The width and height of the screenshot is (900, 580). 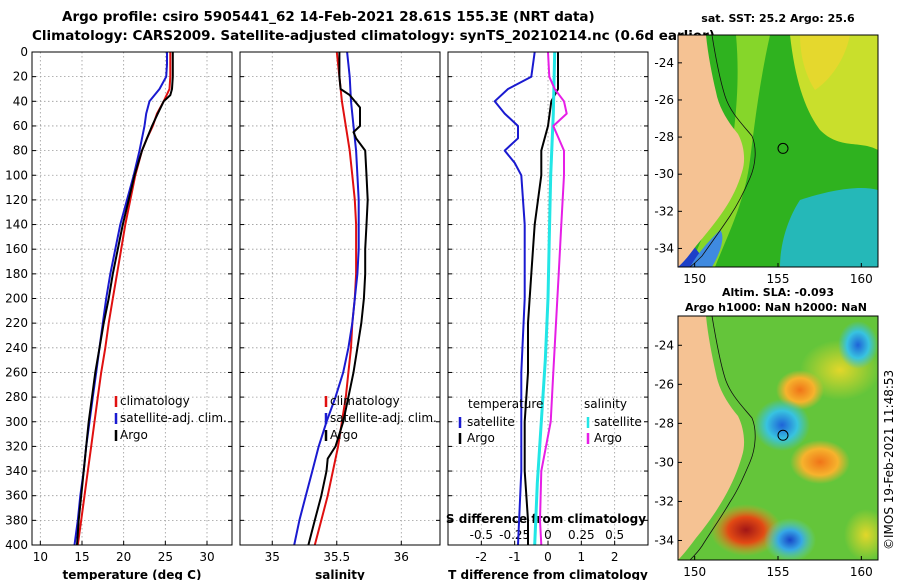 I want to click on sst-map-xtick-label: 150, so click(x=694, y=279).